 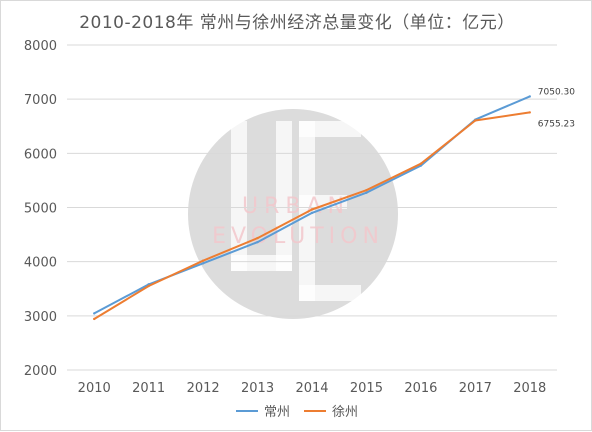 I want to click on legend: 常州 徐州, so click(x=296, y=410).